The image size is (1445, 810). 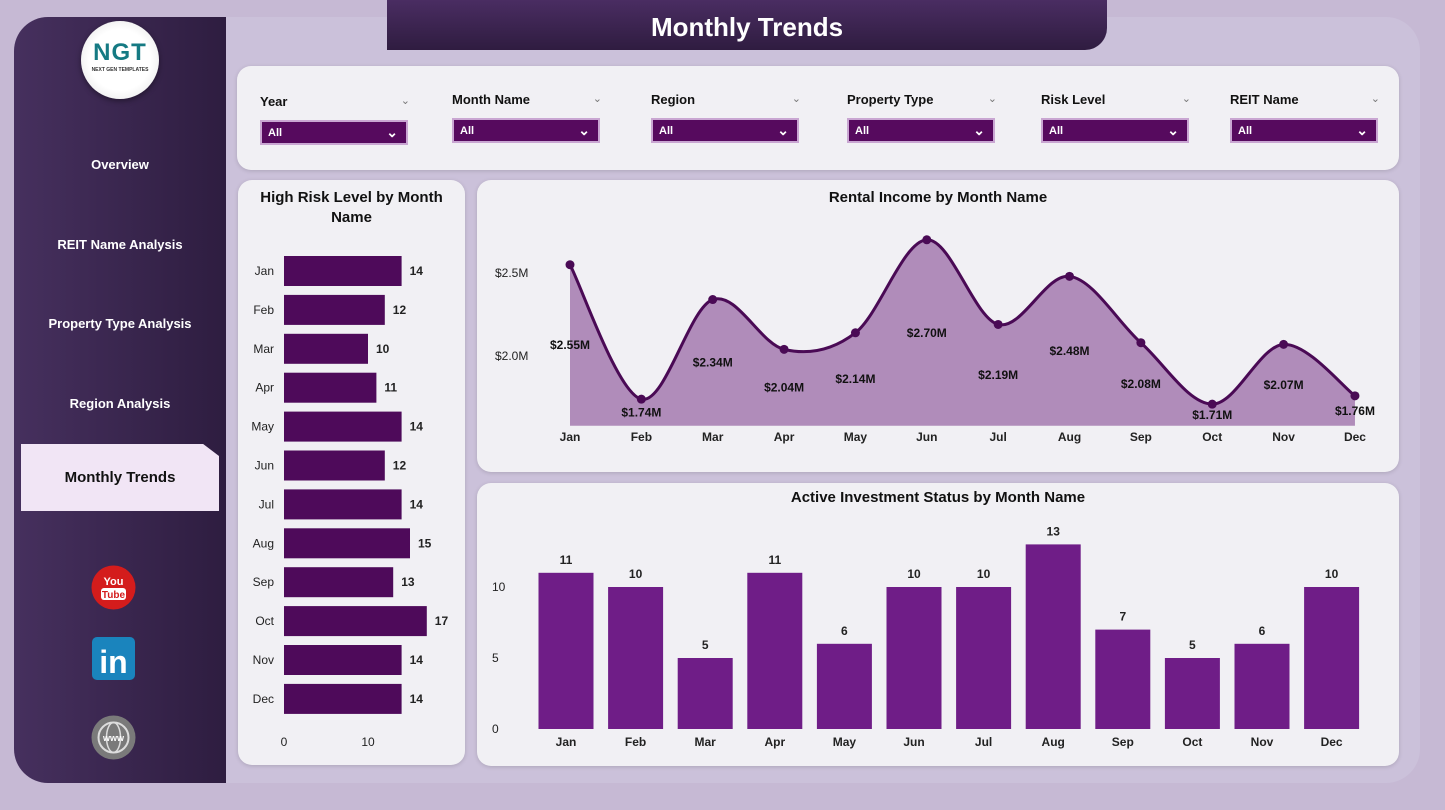 What do you see at coordinates (998, 375) in the screenshot?
I see `data-label: $2.19M` at bounding box center [998, 375].